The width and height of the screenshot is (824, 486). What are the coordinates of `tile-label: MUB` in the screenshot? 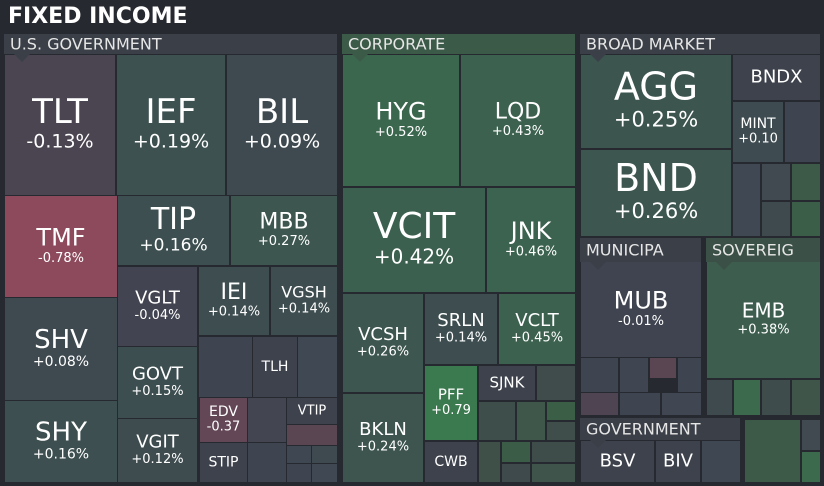 It's located at (641, 301).